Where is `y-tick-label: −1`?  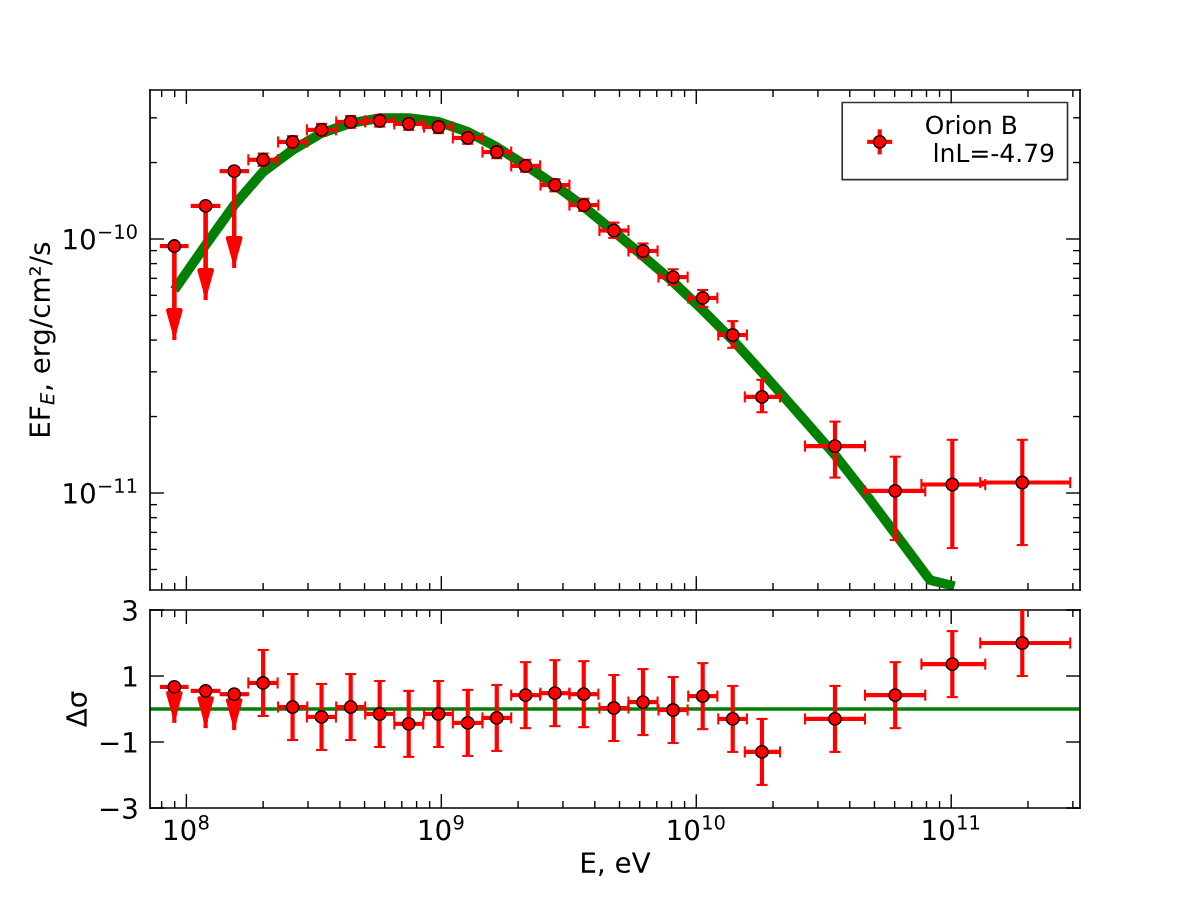 y-tick-label: −1 is located at coordinates (118, 742).